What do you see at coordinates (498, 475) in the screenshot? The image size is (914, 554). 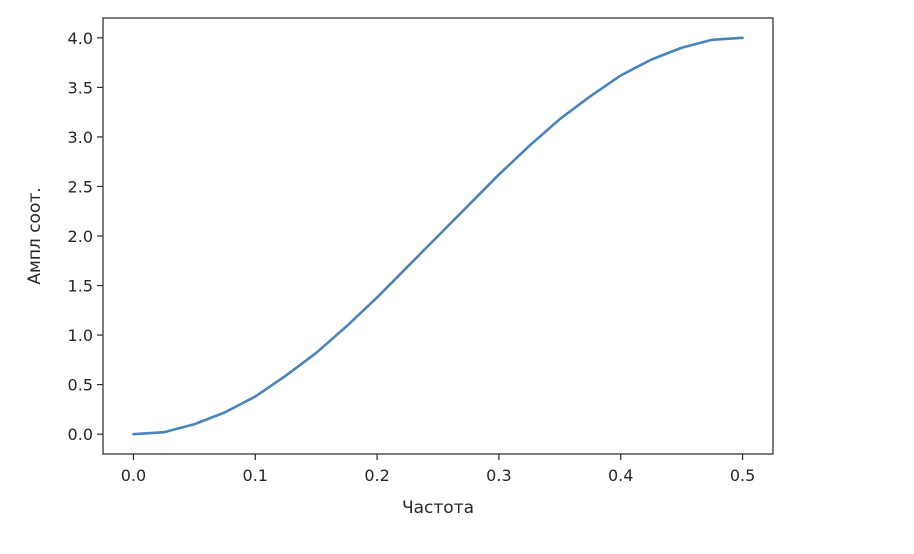 I see `x-tick-label: 0.3` at bounding box center [498, 475].